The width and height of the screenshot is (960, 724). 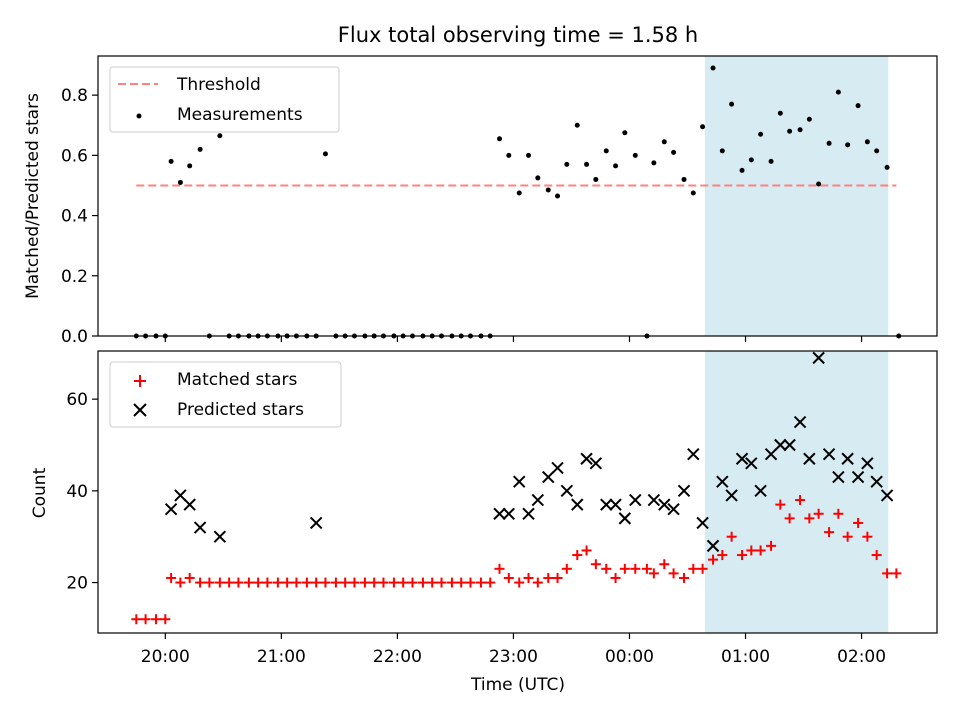 What do you see at coordinates (140, 410) in the screenshot?
I see `legend-predicted-swatch` at bounding box center [140, 410].